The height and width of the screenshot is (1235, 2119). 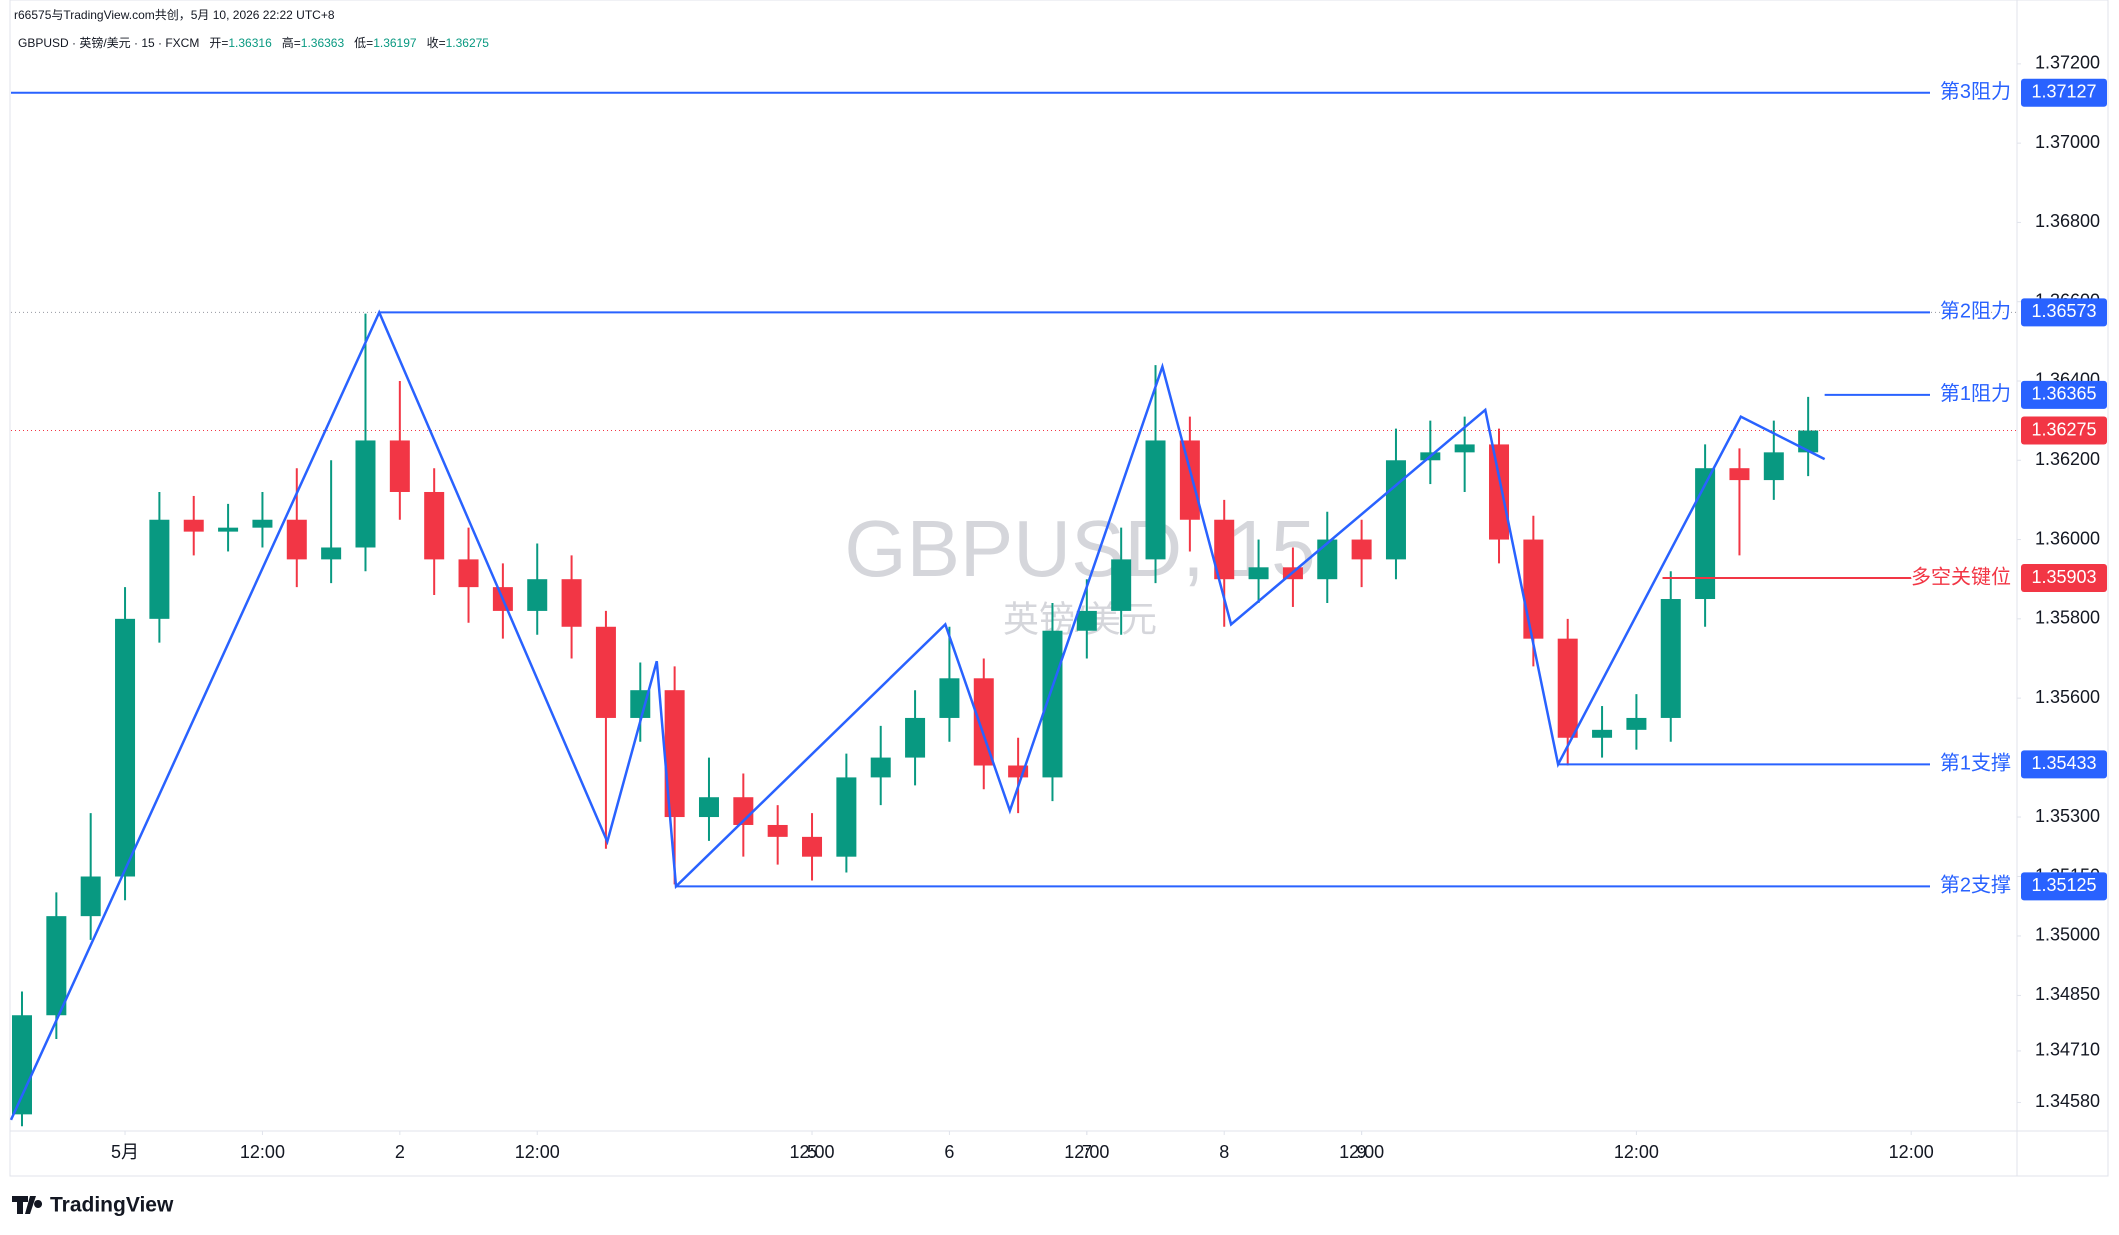 What do you see at coordinates (250, 43) in the screenshot?
I see `ohlc-value: 1.36316` at bounding box center [250, 43].